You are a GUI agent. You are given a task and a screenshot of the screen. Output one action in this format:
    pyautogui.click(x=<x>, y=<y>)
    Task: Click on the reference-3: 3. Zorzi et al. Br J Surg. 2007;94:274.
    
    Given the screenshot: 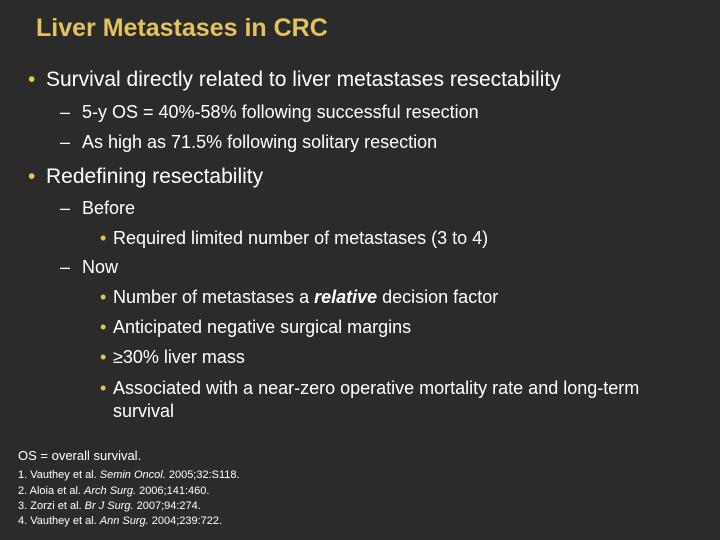 What is the action you would take?
    pyautogui.click(x=109, y=506)
    